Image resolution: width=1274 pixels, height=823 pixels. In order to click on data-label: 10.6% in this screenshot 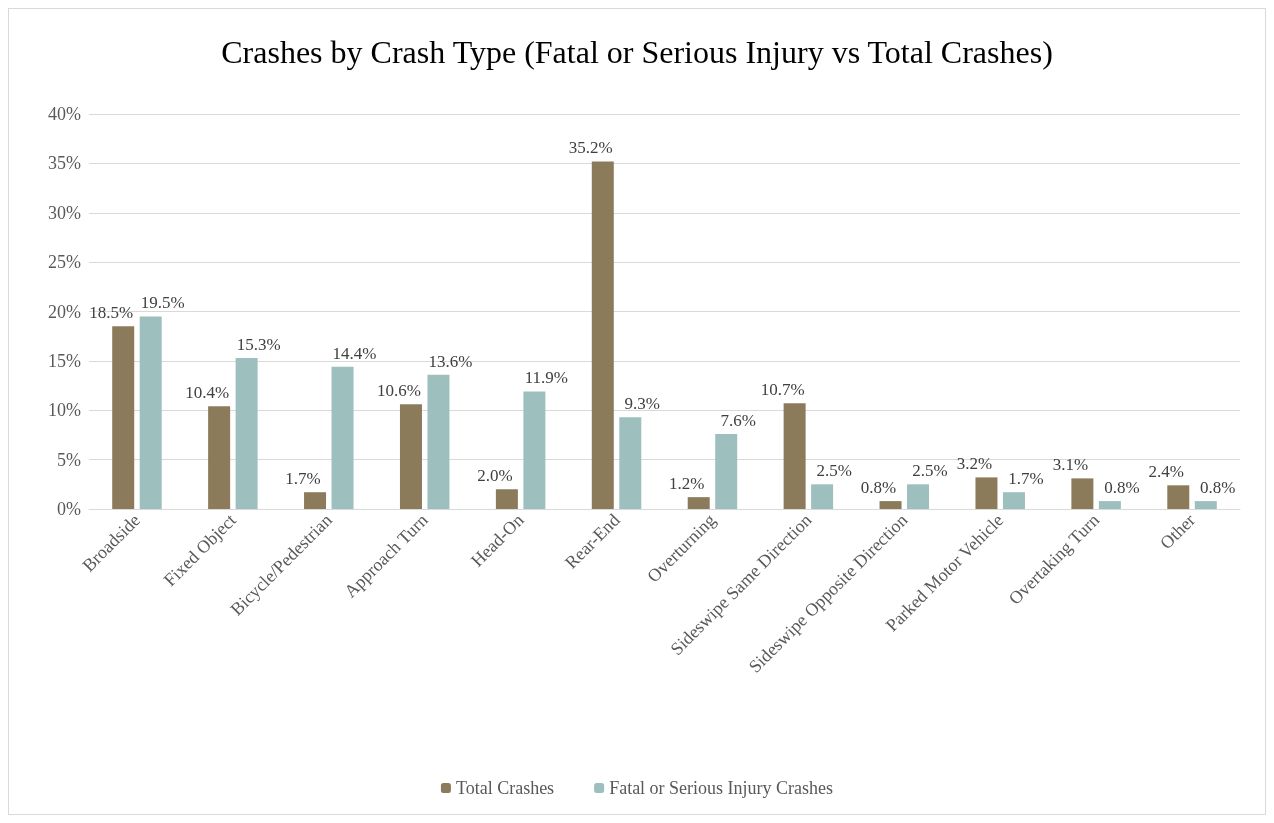, I will do `click(399, 391)`.